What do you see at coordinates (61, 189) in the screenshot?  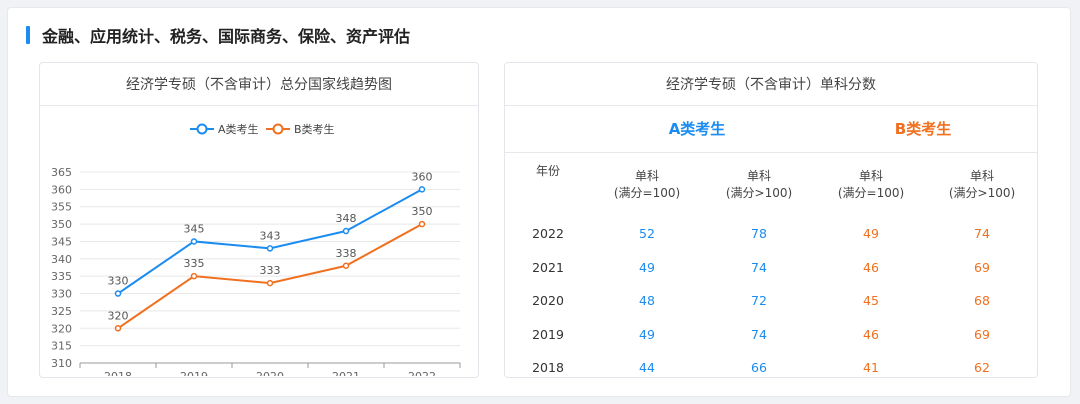 I see `y-tick-label: 360` at bounding box center [61, 189].